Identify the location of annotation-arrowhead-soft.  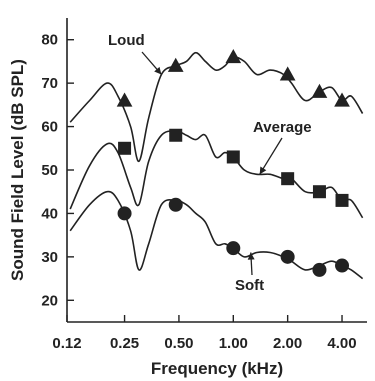
(251, 256).